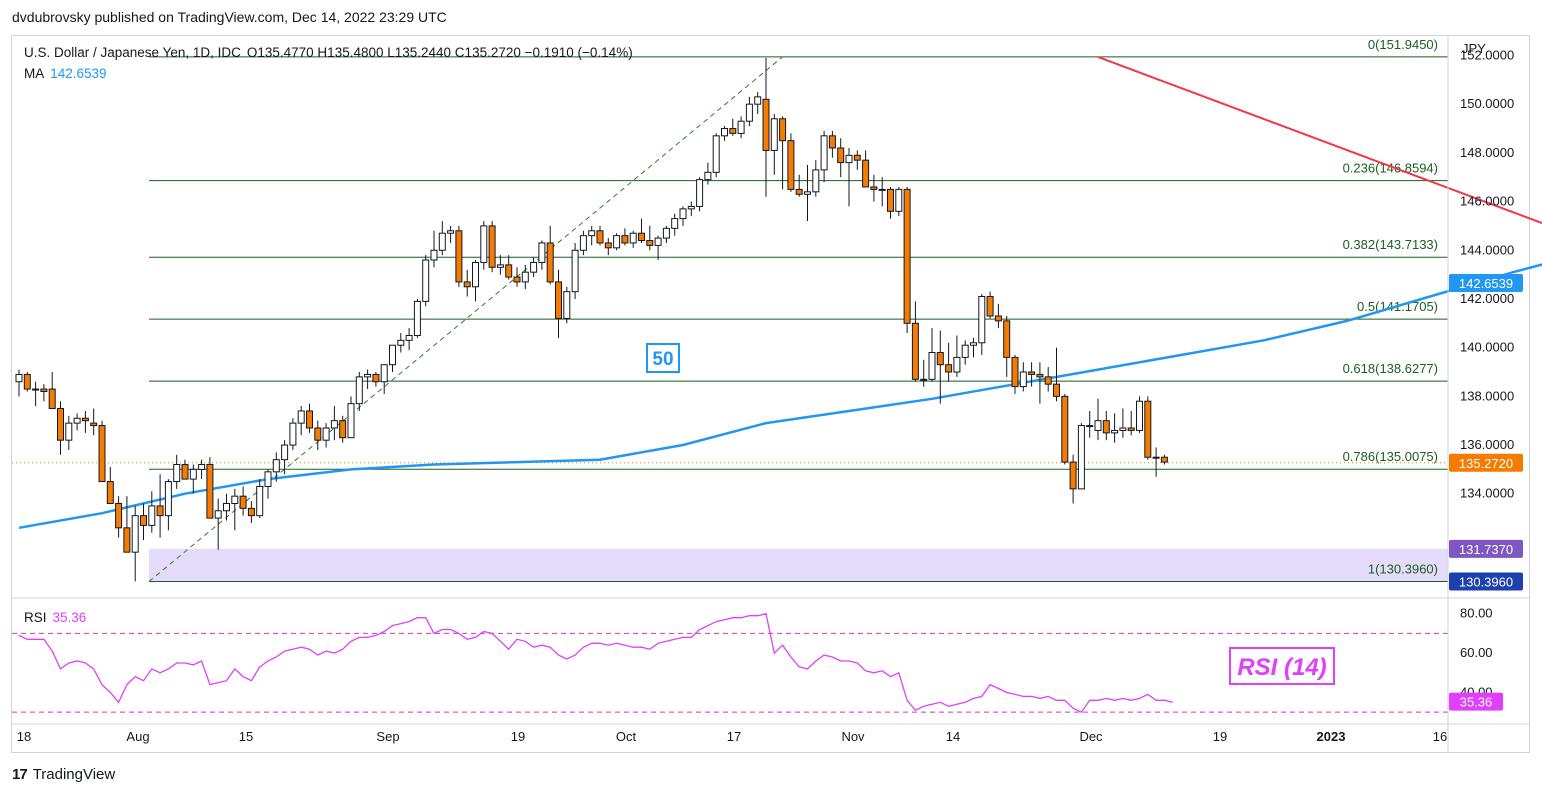 This screenshot has width=1542, height=798. Describe the element at coordinates (1281, 667) in the screenshot. I see `rsi-annotation-label: RSI (14)` at that location.